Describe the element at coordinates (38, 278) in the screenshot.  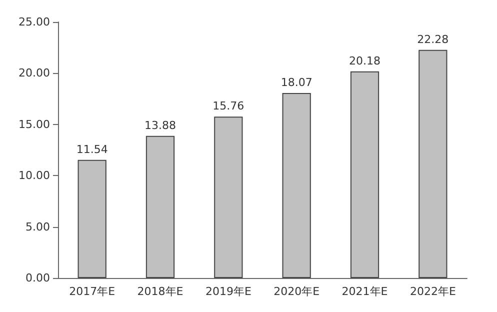
I see `y-tick-label: 0.00` at that location.